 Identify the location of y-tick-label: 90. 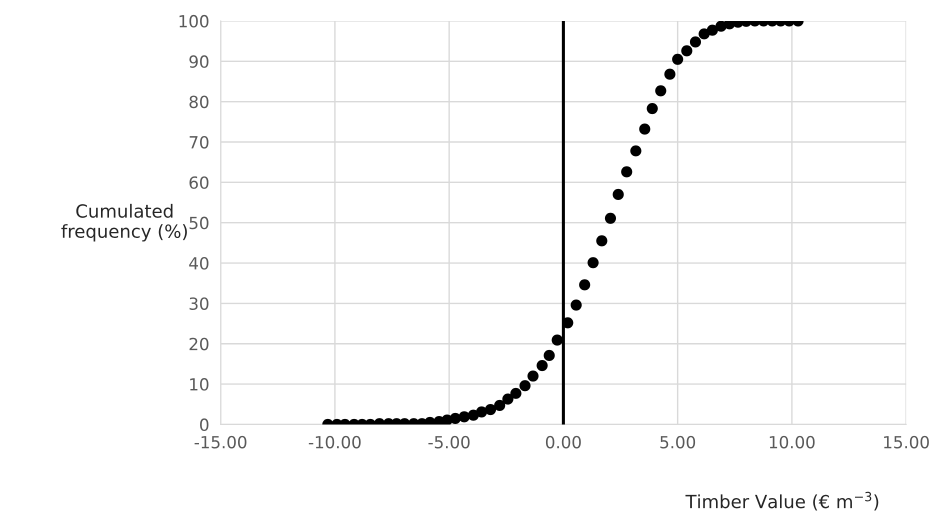
(198, 61).